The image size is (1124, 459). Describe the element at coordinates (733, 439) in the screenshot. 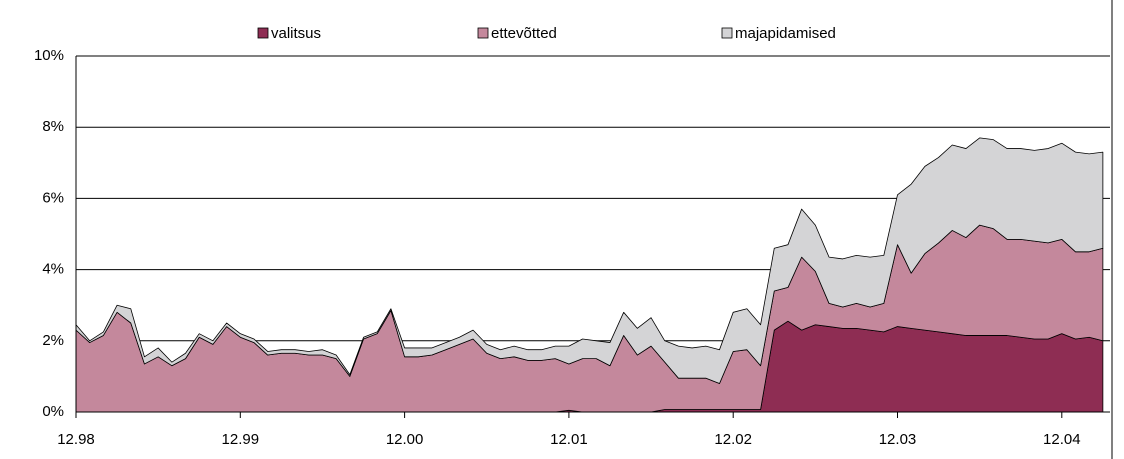

I see `x-tick-label: 12.02` at that location.